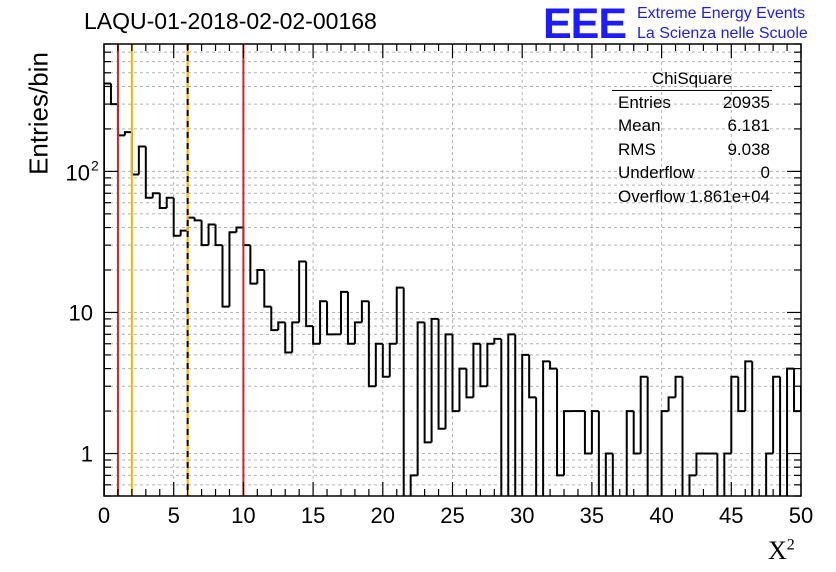 Image resolution: width=836 pixels, height=572 pixels. What do you see at coordinates (692, 102) in the screenshot?
I see `stats-row-entries: Entries 20935` at bounding box center [692, 102].